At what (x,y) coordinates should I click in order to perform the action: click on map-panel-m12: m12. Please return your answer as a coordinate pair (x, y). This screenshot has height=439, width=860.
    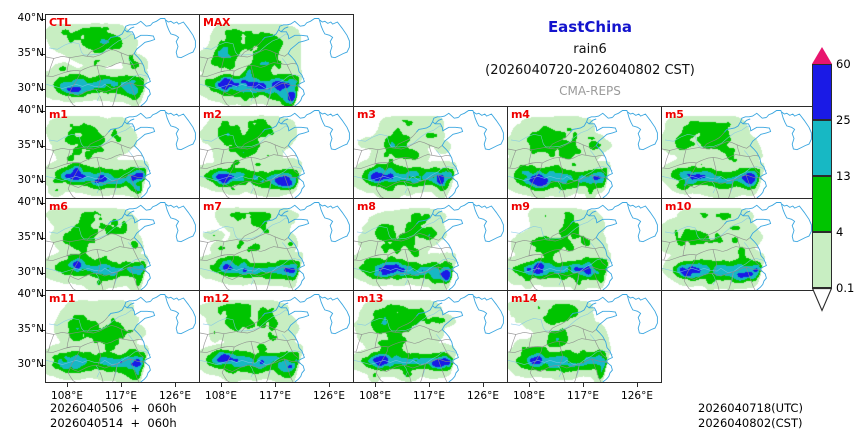
    Looking at the image, I should click on (276, 336).